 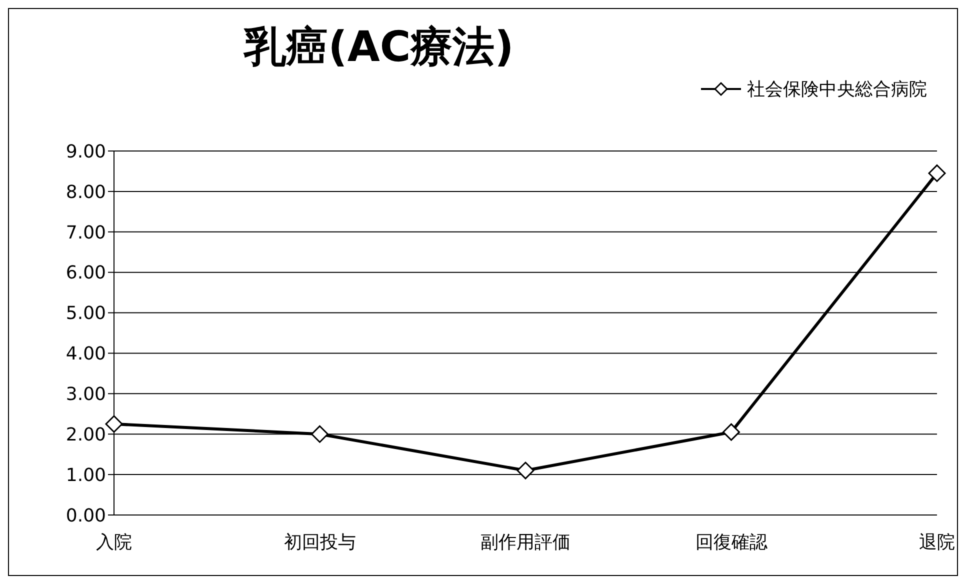 What do you see at coordinates (320, 542) in the screenshot?
I see `x-tick-label: 初回投与` at bounding box center [320, 542].